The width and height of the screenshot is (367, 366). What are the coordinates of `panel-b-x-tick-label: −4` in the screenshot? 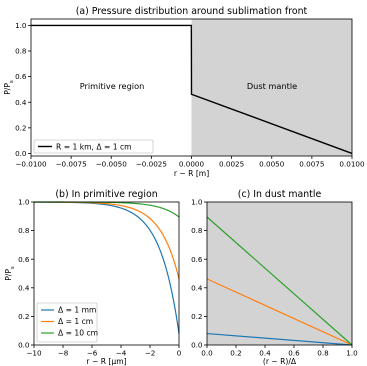 It's located at (121, 353).